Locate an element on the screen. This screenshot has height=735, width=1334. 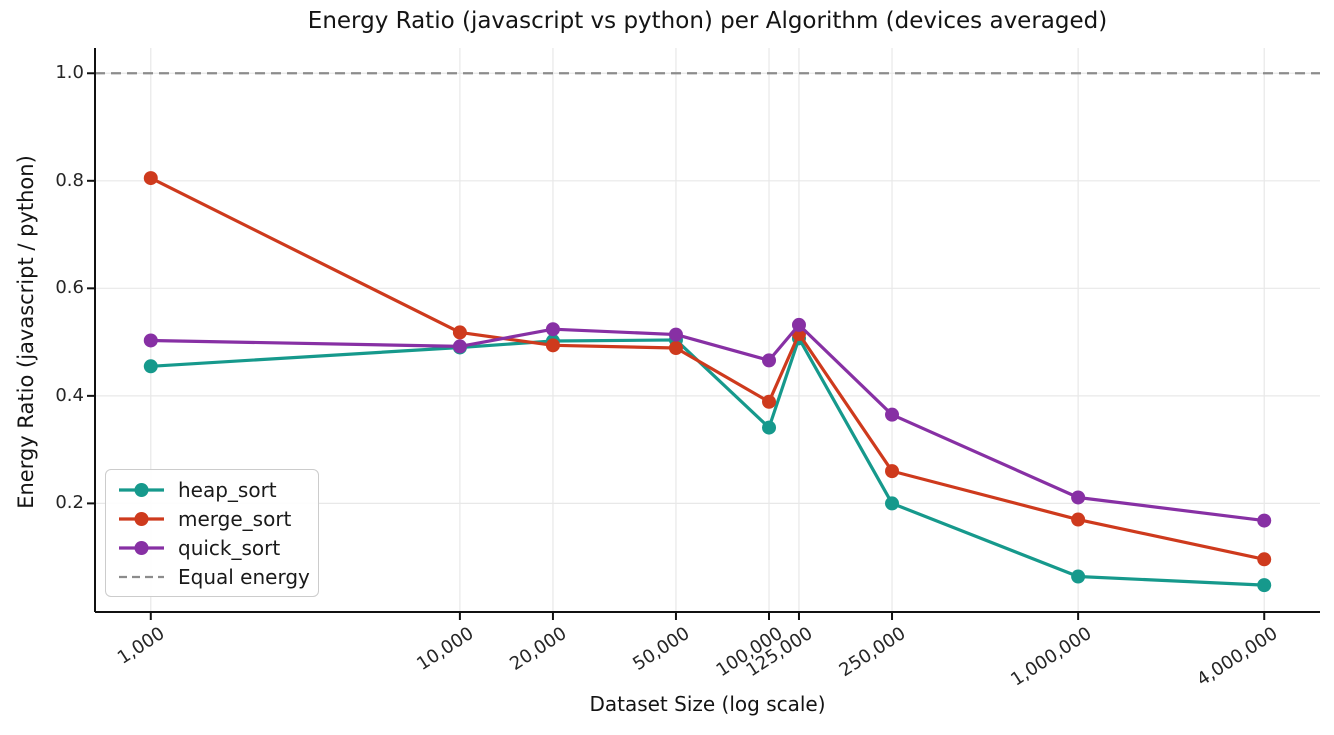
legend-item: merge_sort is located at coordinates (215, 518).